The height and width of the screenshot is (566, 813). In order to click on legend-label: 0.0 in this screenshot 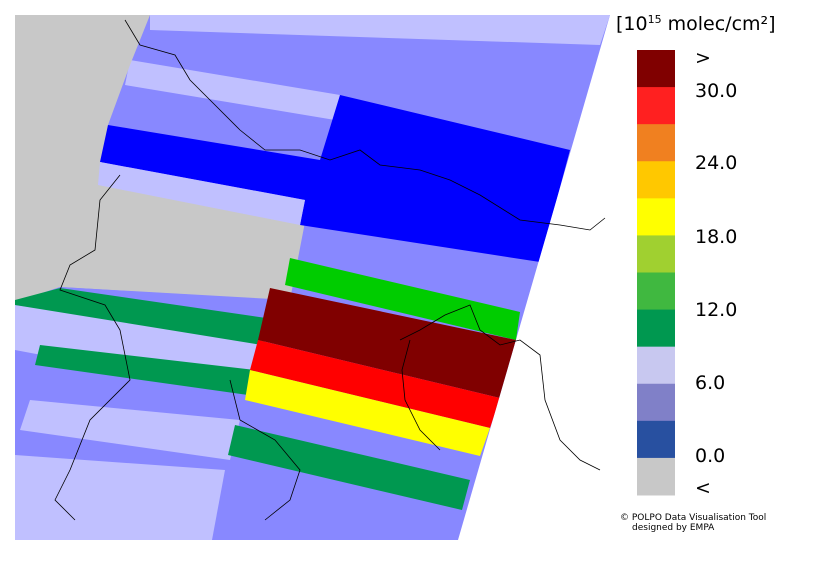, I will do `click(710, 456)`.